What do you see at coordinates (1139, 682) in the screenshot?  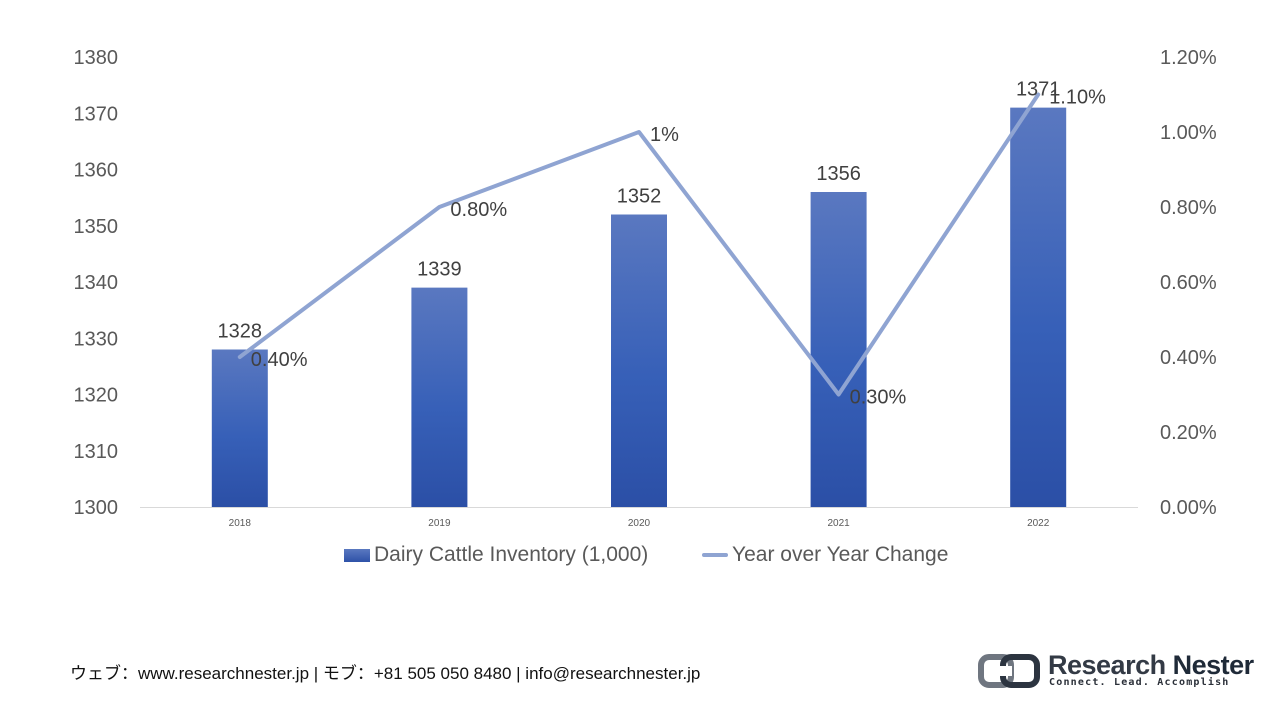 I see `logo-tagline: Connect. Lead. Accomplish` at bounding box center [1139, 682].